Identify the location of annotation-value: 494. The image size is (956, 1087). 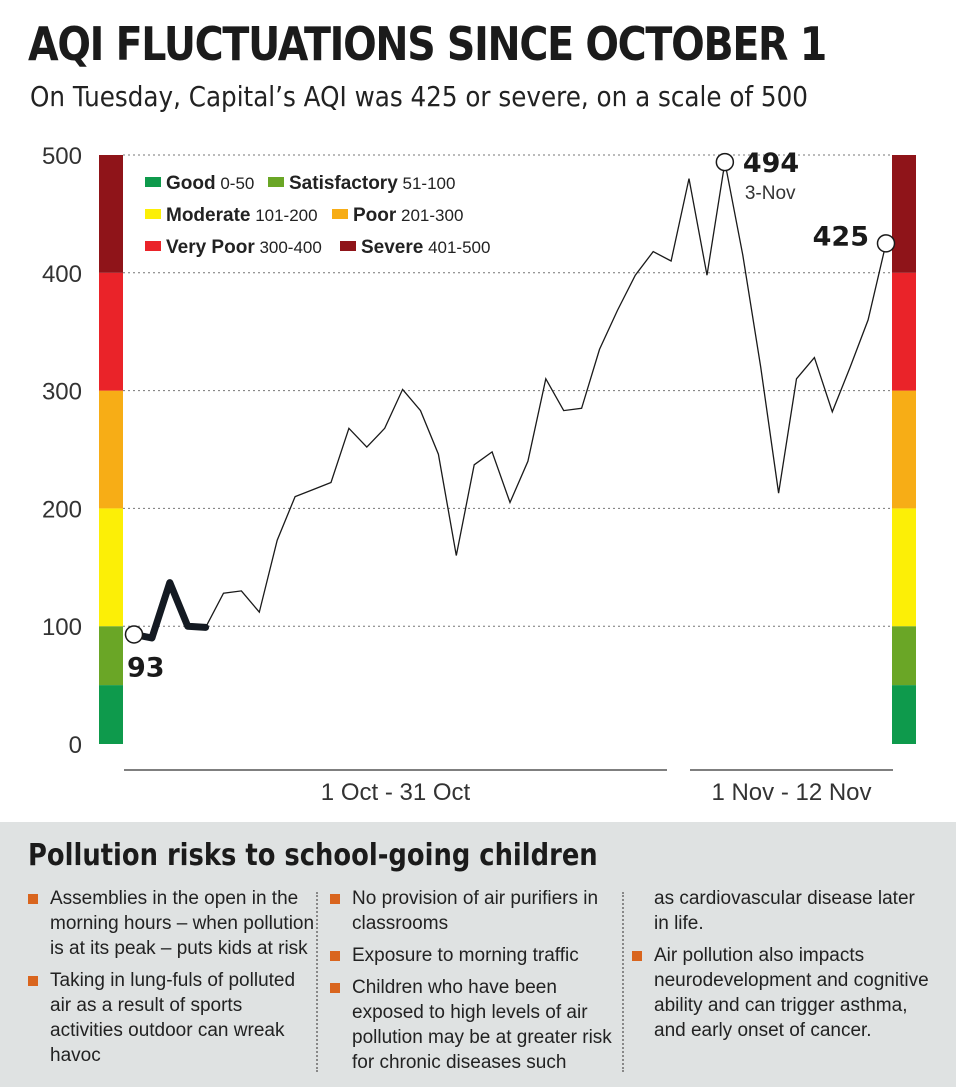
(771, 163).